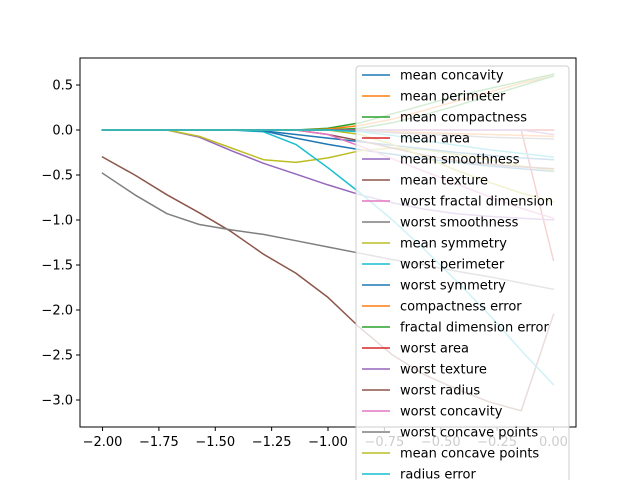 The image size is (640, 480). I want to click on y-tick-label: −3.0, so click(57, 401).